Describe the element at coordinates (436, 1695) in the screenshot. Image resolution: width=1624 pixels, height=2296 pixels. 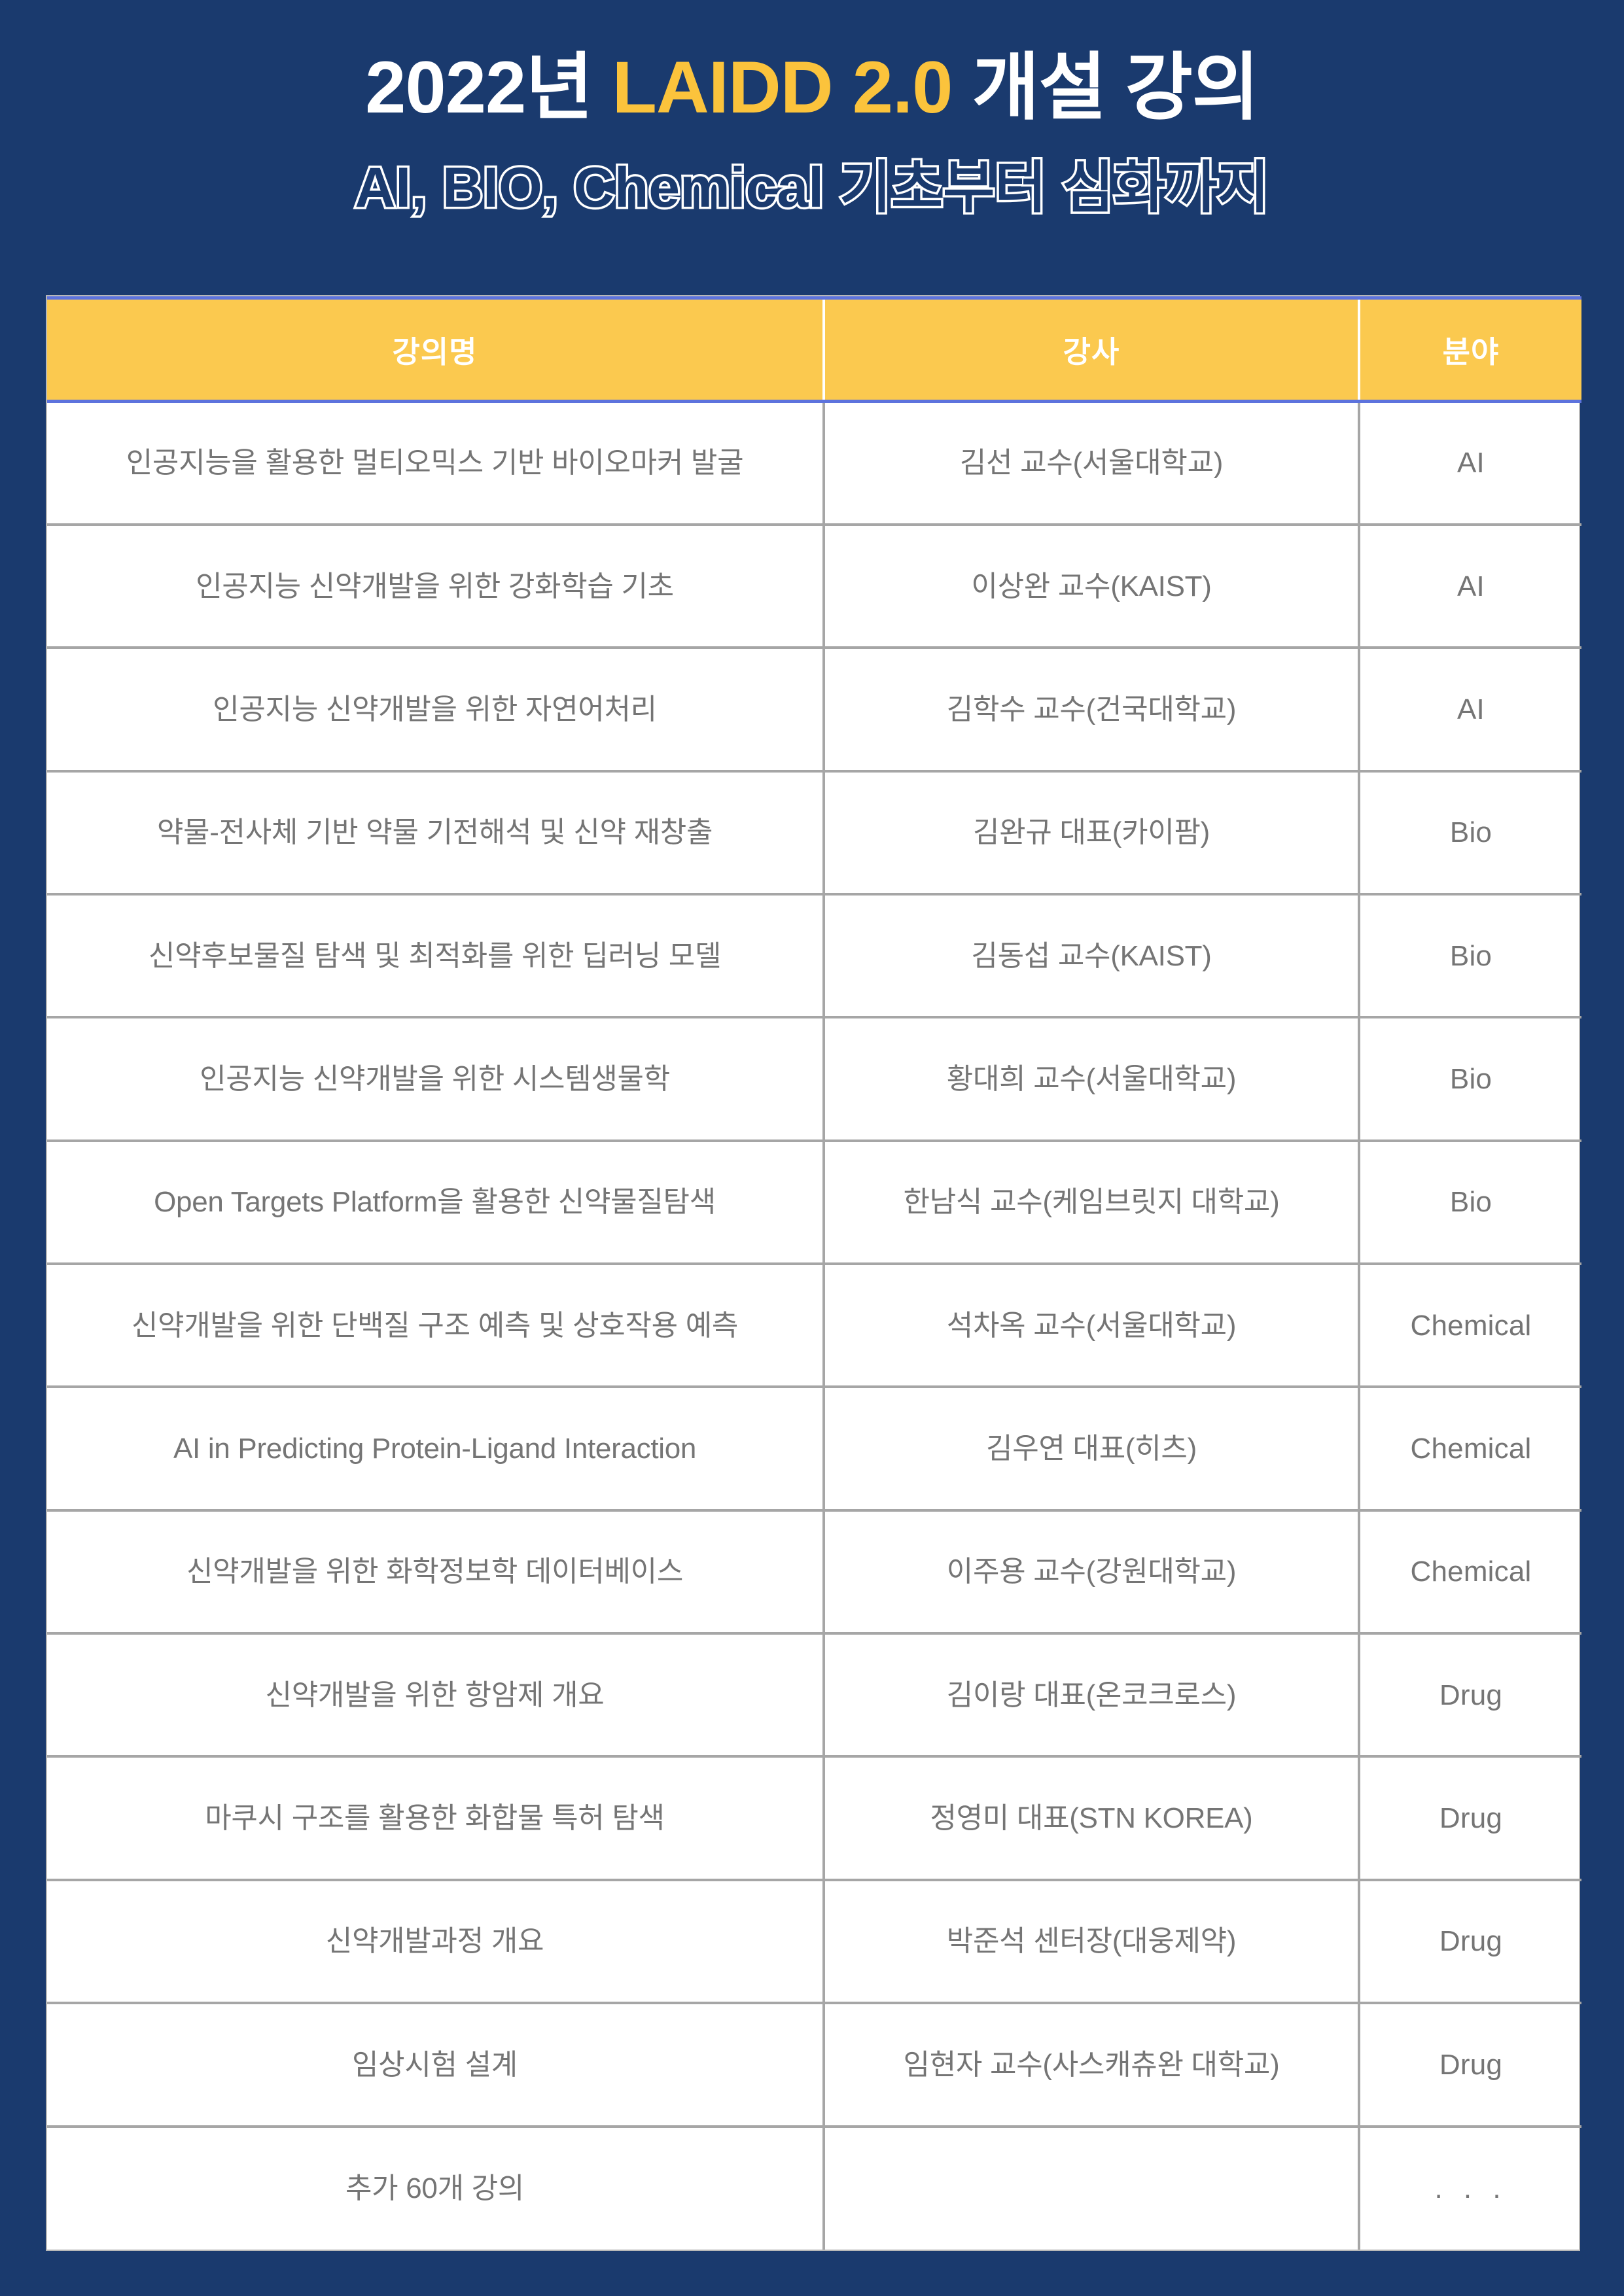
I see `cell-course: 신약개발을 위한 항암제 개요` at that location.